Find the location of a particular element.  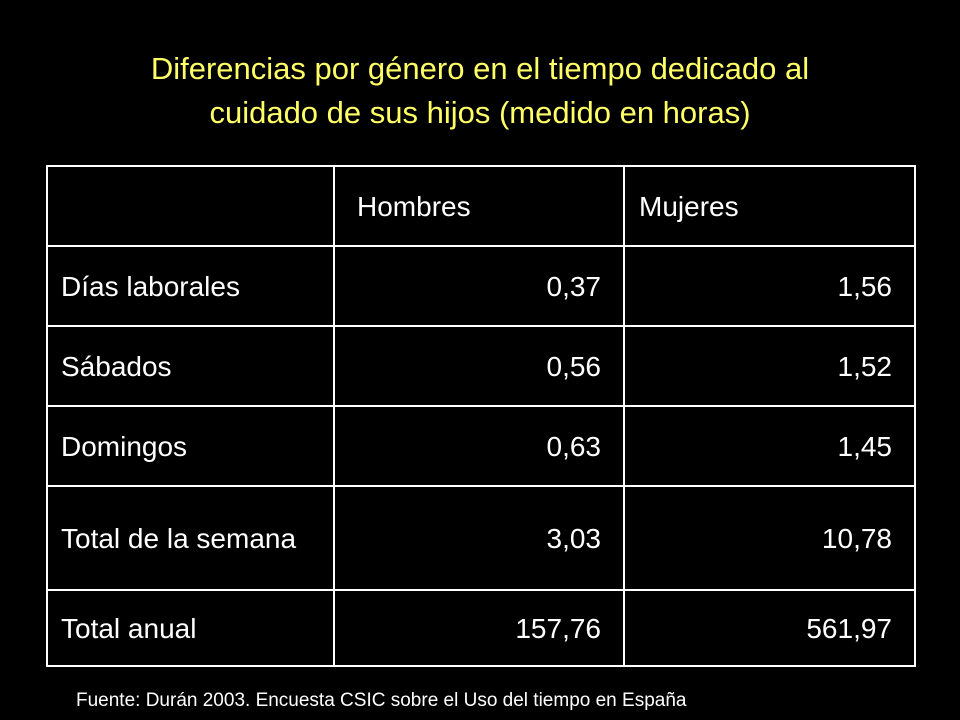

men-value: 3,03 is located at coordinates (479, 538).